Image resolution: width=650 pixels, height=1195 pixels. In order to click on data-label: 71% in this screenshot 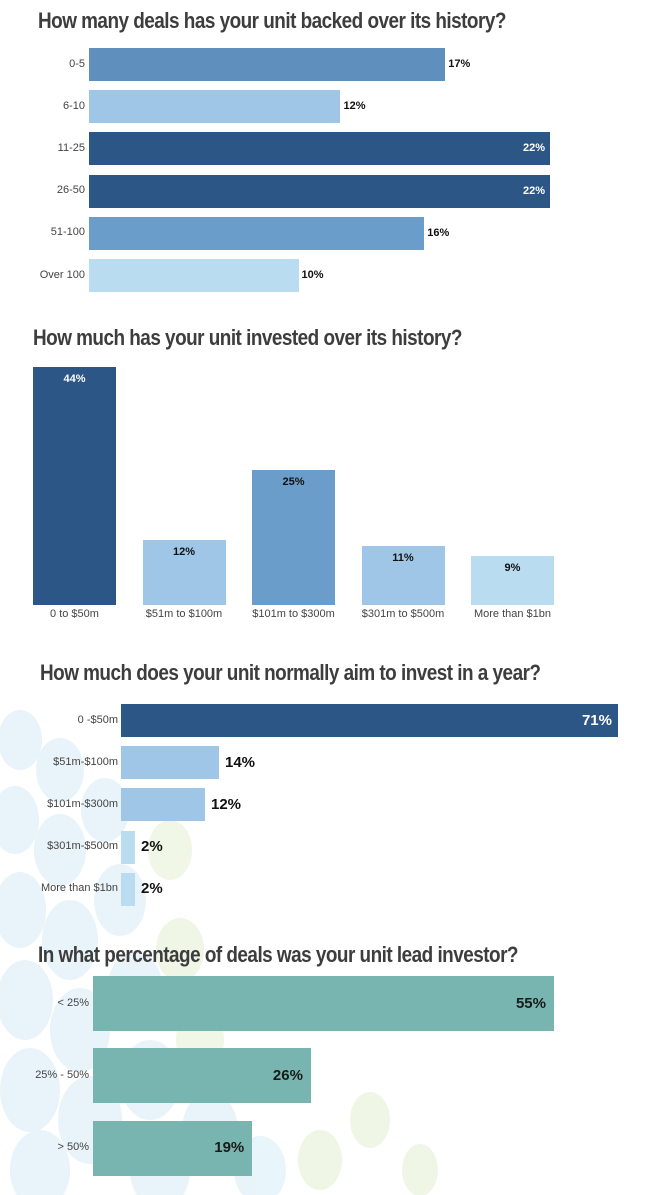, I will do `click(596, 720)`.